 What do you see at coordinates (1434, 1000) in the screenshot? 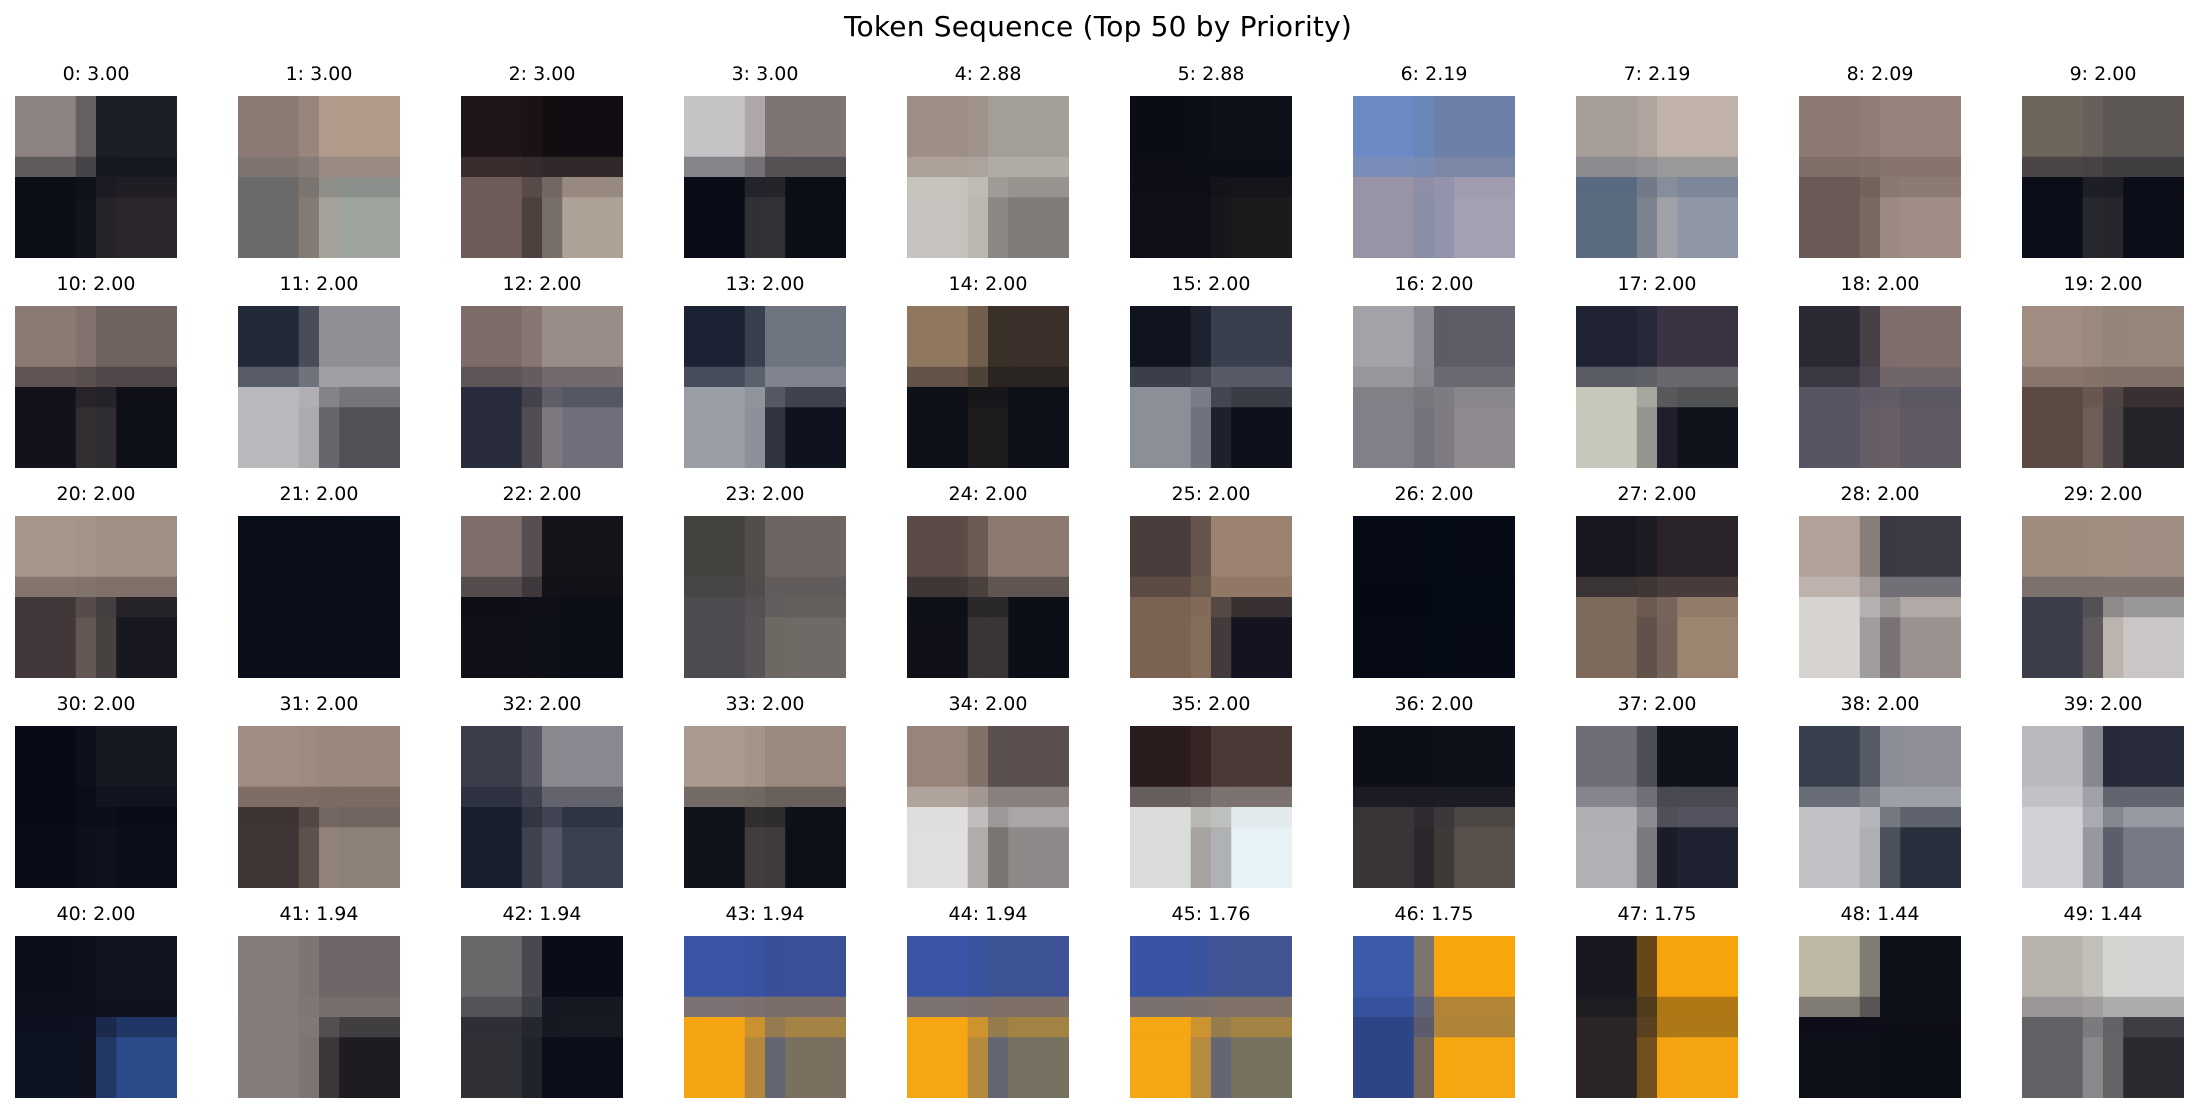
I see `token-cell: 46: 1.75` at bounding box center [1434, 1000].